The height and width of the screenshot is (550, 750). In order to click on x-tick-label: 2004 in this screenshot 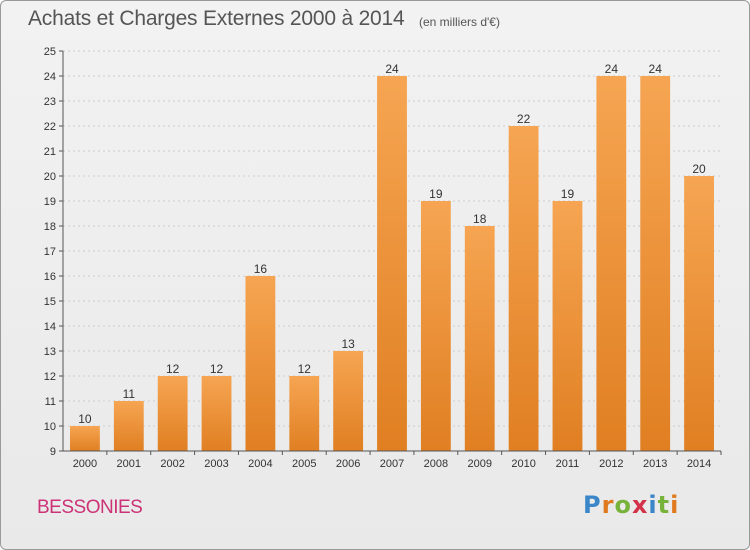, I will do `click(260, 464)`.